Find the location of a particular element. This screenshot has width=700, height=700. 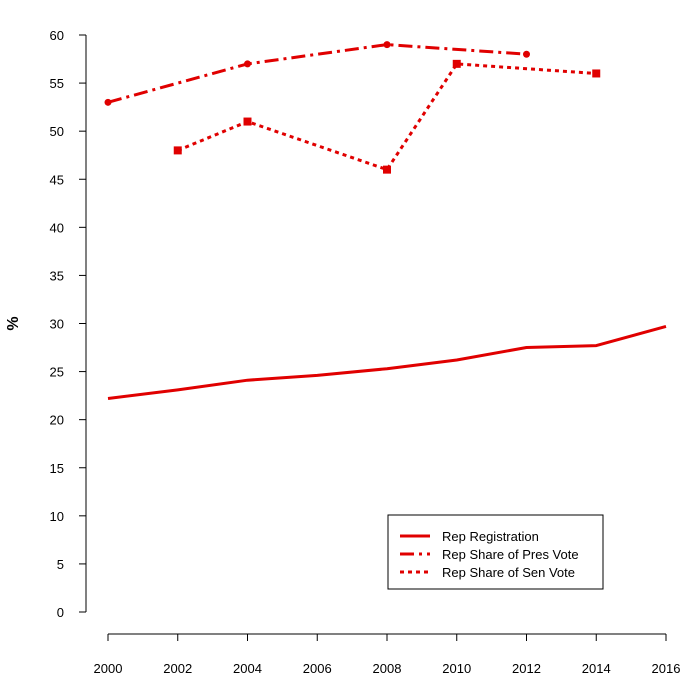

y-tick-label: 30 is located at coordinates (57, 324).